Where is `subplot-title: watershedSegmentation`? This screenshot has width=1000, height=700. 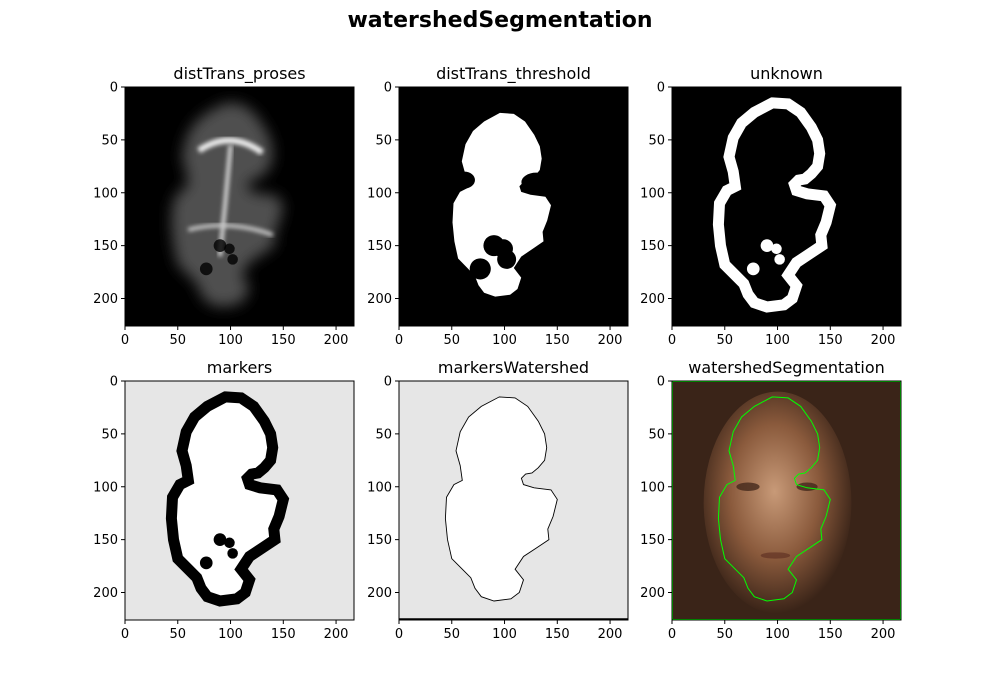 subplot-title: watershedSegmentation is located at coordinates (786, 367).